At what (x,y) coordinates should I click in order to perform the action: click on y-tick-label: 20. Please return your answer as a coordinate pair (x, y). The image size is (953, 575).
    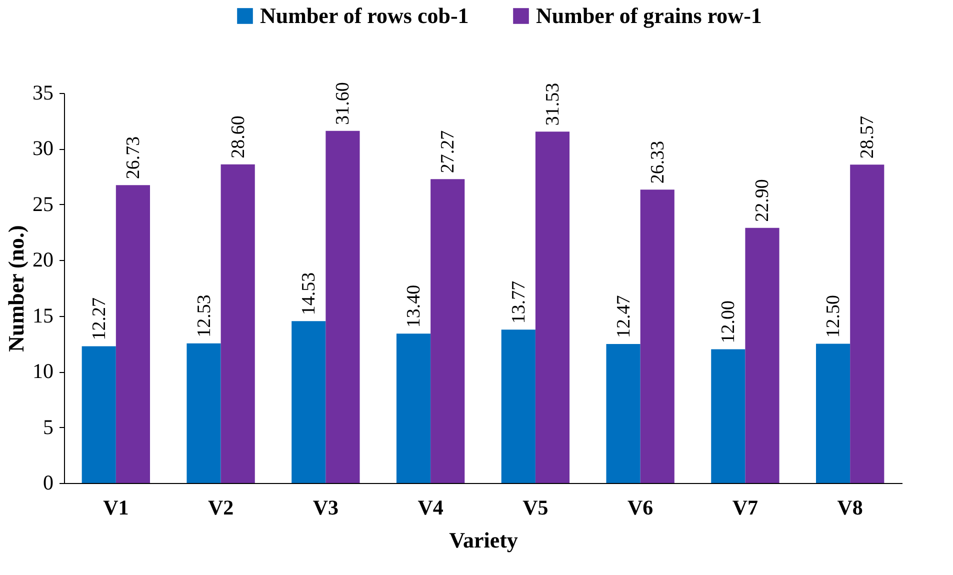
    Looking at the image, I should click on (43, 260).